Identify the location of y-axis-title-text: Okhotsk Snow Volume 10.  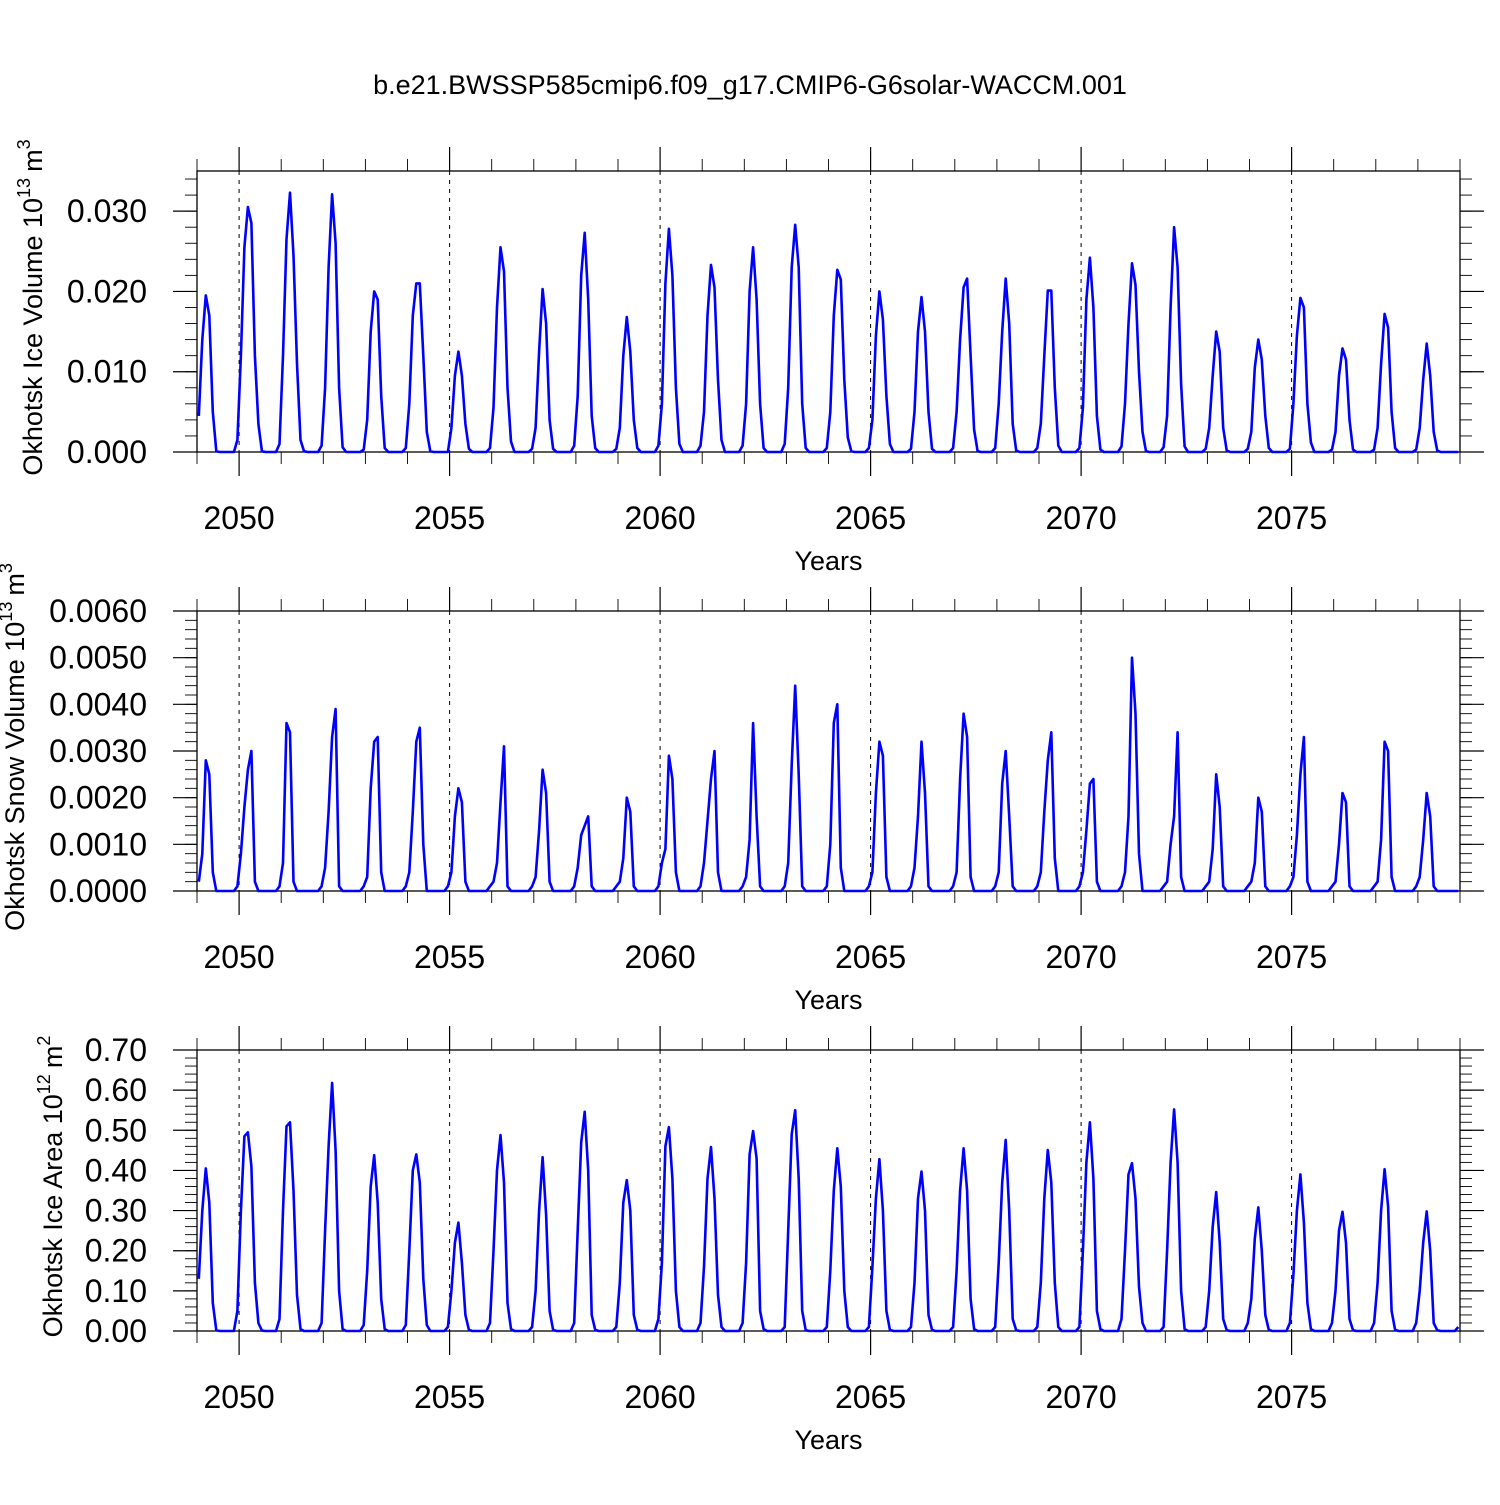
(15, 776).